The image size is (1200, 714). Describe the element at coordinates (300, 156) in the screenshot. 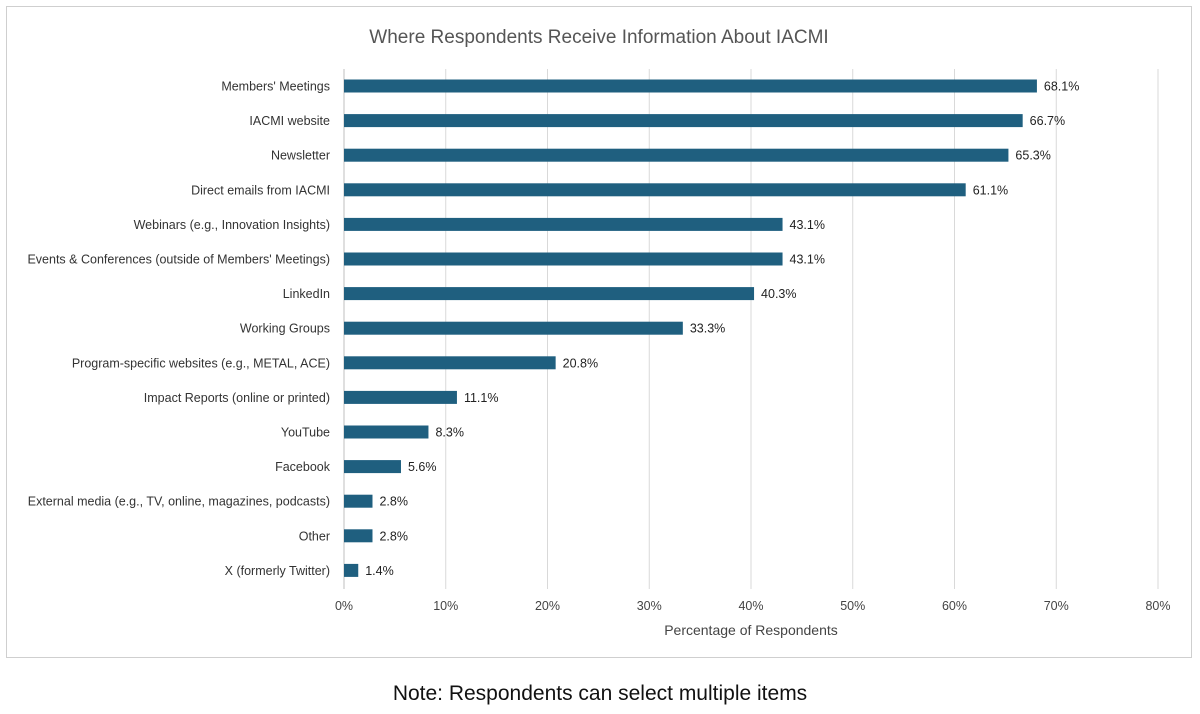

I see `category-label: Newsletter` at that location.